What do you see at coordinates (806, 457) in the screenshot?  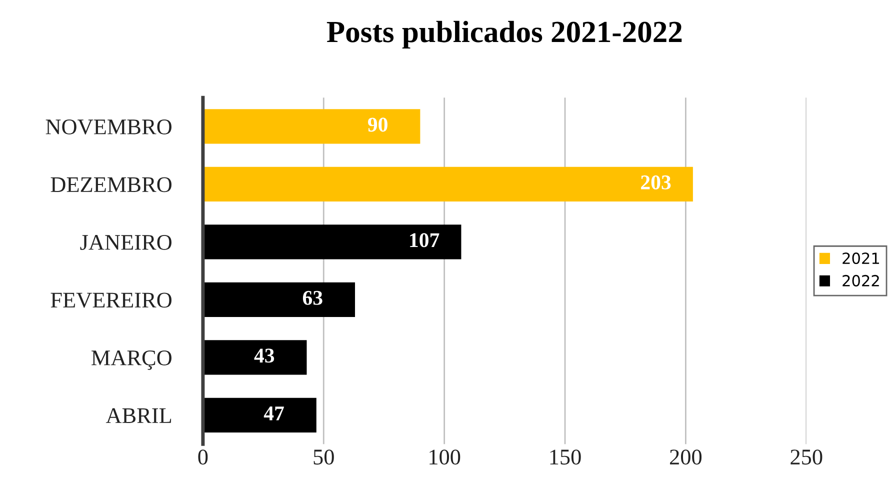 I see `x-tick-label: 250` at bounding box center [806, 457].